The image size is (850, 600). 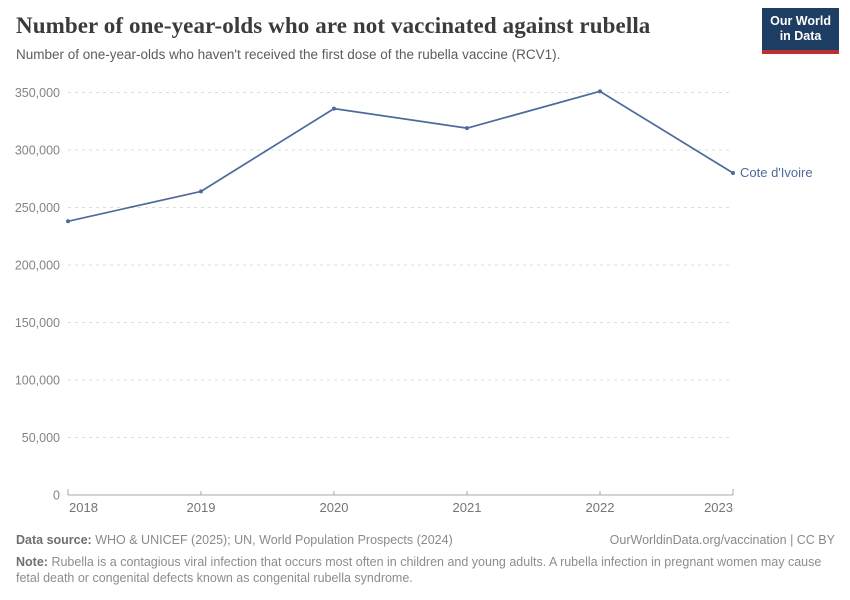 What do you see at coordinates (334, 507) in the screenshot?
I see `x-tick-label: 2020` at bounding box center [334, 507].